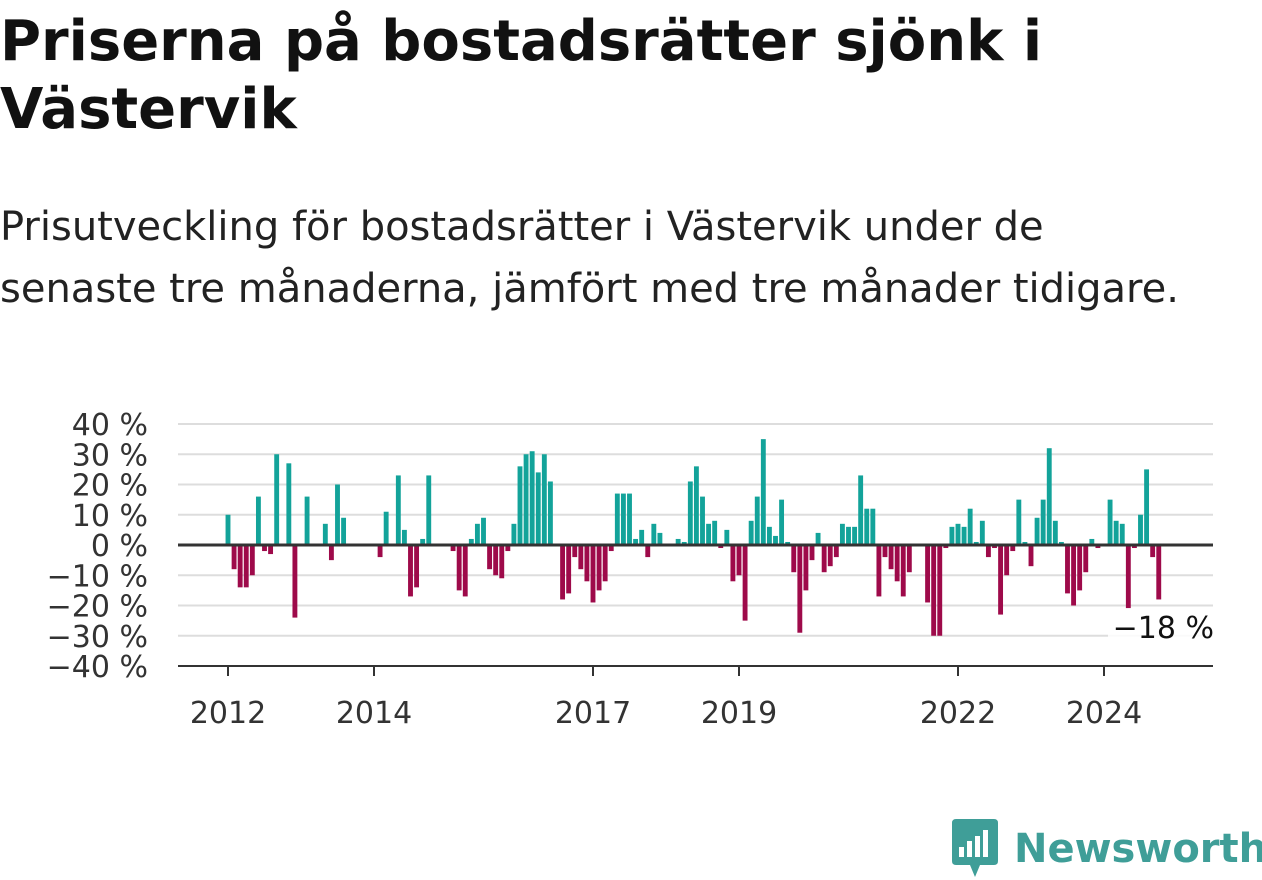  What do you see at coordinates (739, 713) in the screenshot?
I see `x-tick-label: 2019` at bounding box center [739, 713].